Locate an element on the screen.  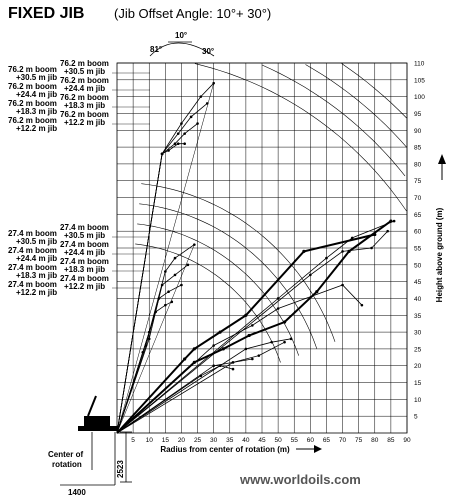
x-tick-label: 20 is located at coordinates (182, 440).